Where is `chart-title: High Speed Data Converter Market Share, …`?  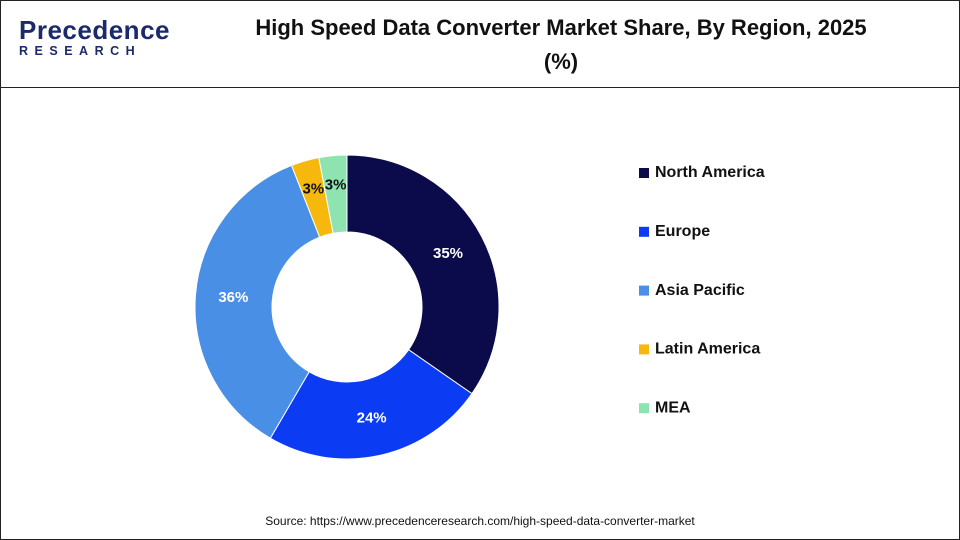 chart-title: High Speed Data Converter Market Share, … is located at coordinates (561, 44).